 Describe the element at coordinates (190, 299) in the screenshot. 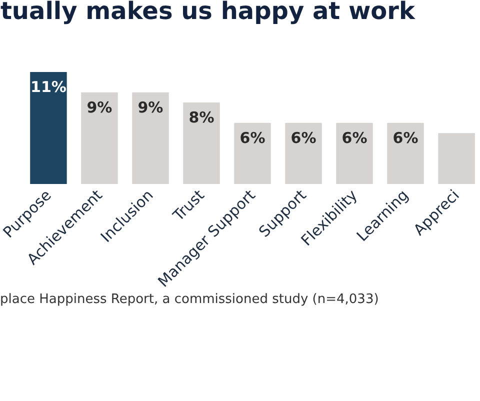

I see `text: place Happiness Report, a commissioned study (n=4,033)` at that location.